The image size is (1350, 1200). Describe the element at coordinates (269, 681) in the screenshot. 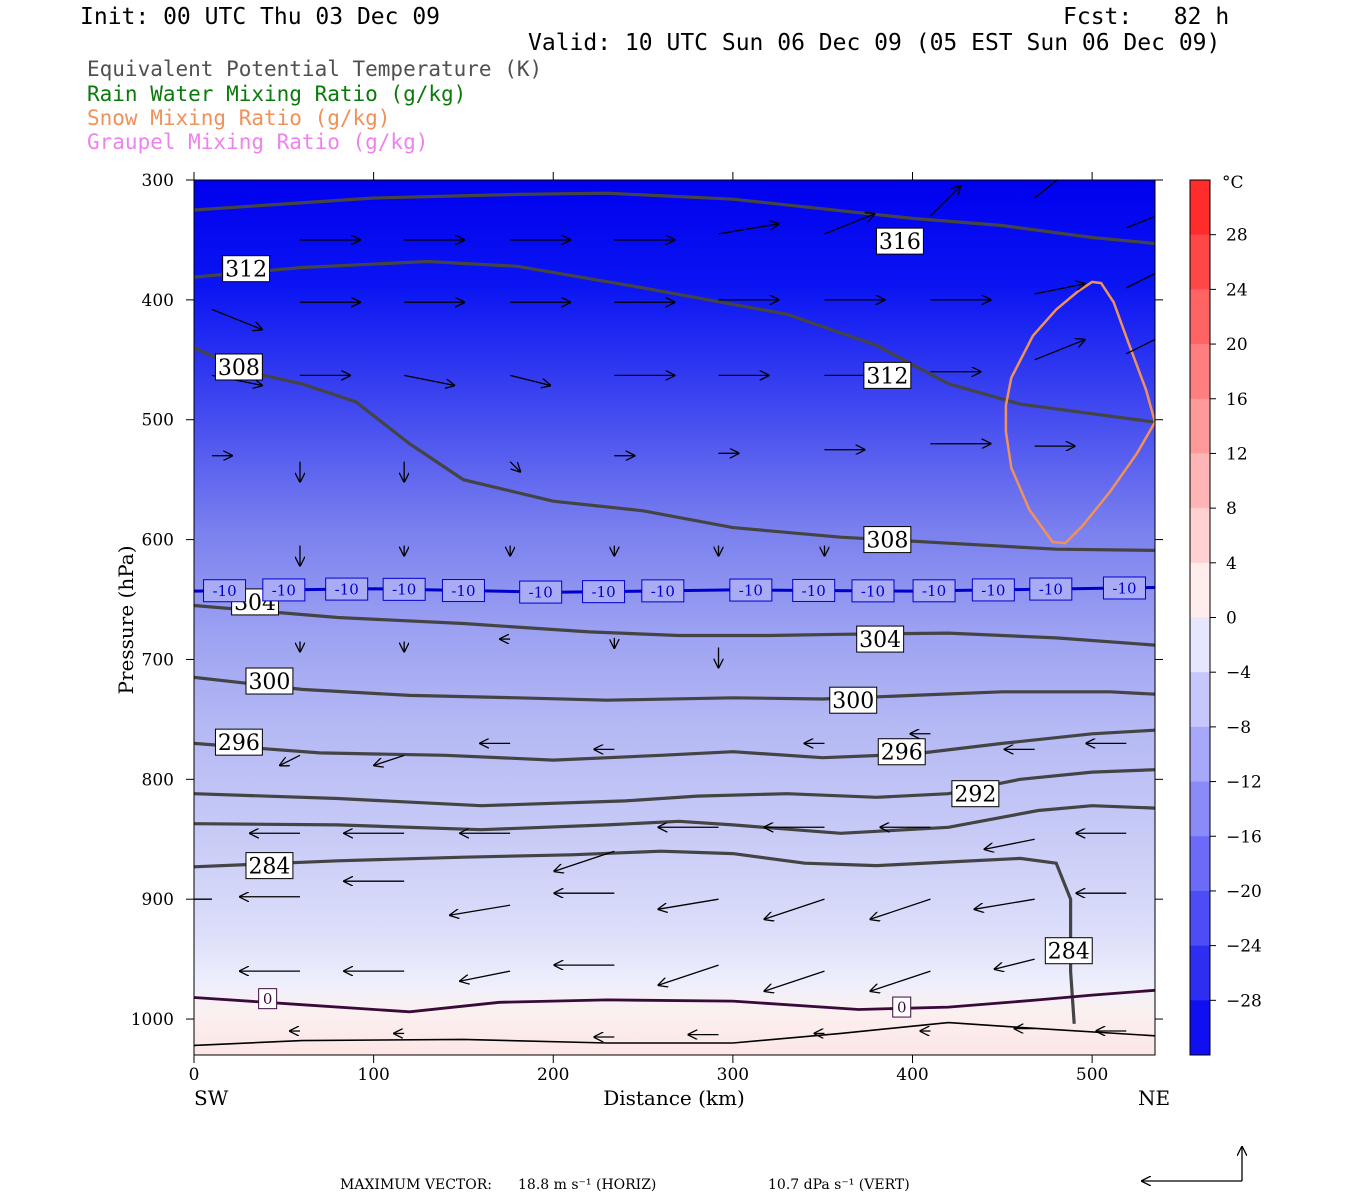

I see `theta-e-label-300-box` at that location.